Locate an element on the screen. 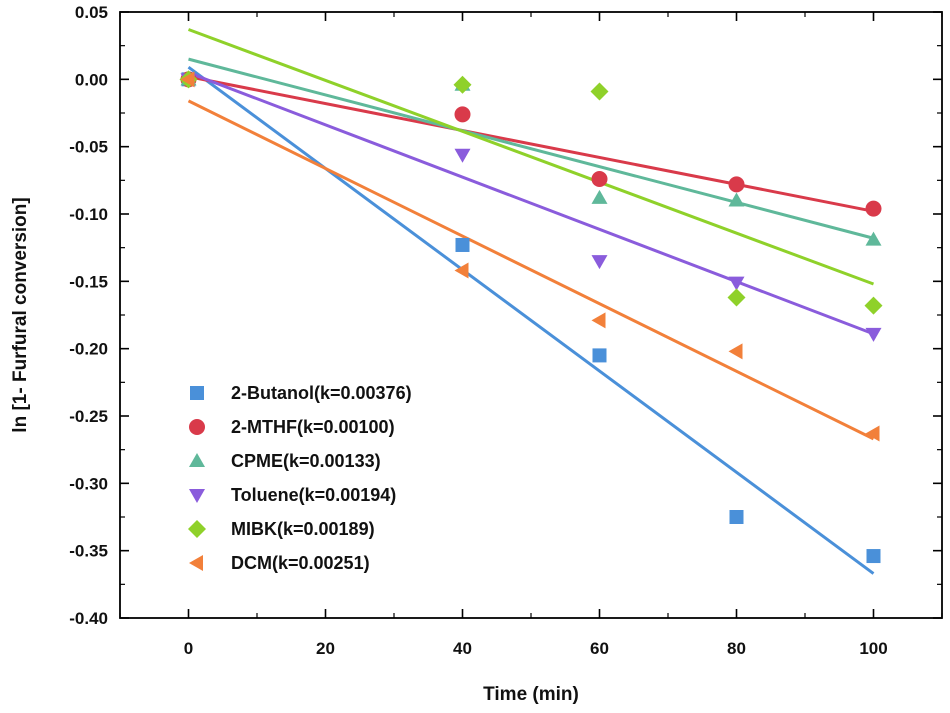  legend-marker-mibk is located at coordinates (197, 529).